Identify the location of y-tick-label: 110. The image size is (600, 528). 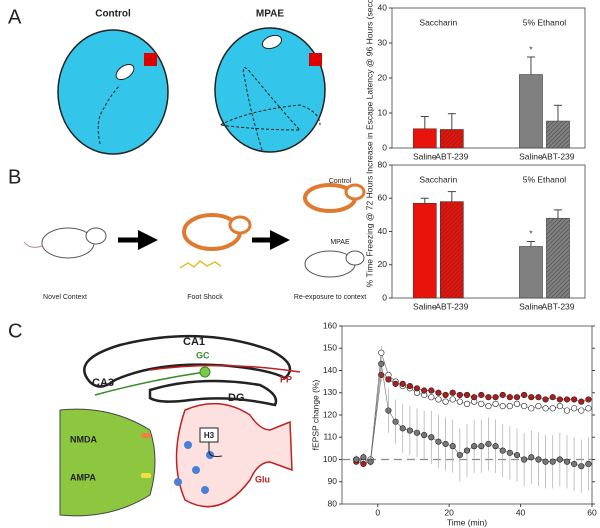
(330, 437).